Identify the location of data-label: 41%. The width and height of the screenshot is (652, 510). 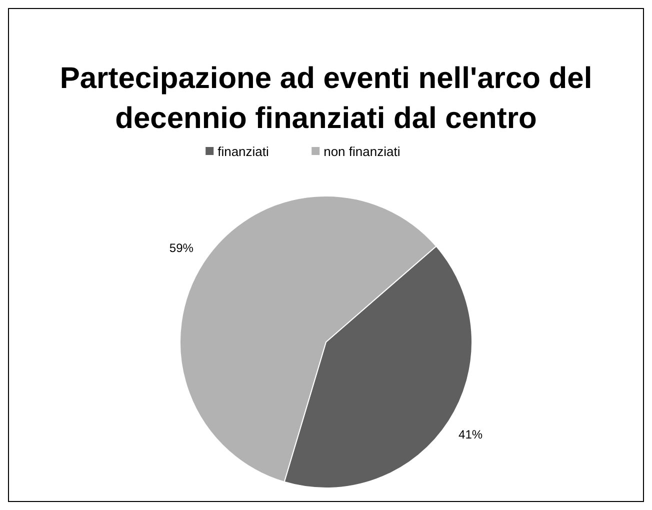
(470, 434).